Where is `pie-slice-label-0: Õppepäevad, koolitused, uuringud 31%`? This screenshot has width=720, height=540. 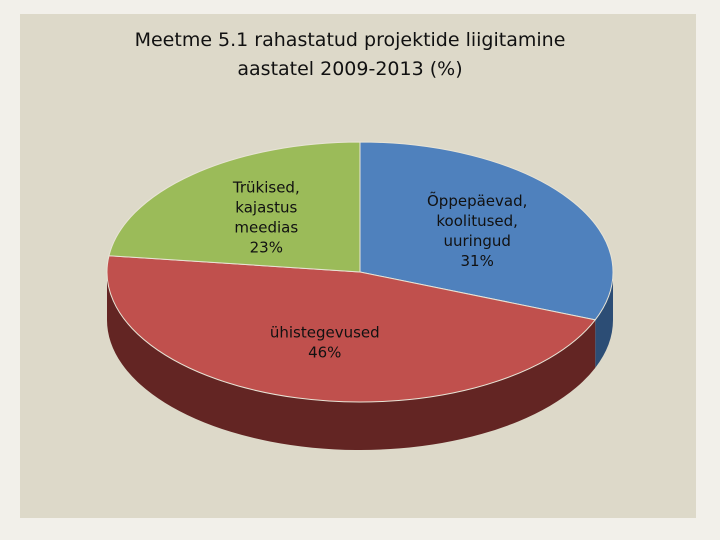 pie-slice-label-0: Õppepäevad, koolitused, uuringud 31% is located at coordinates (477, 230).